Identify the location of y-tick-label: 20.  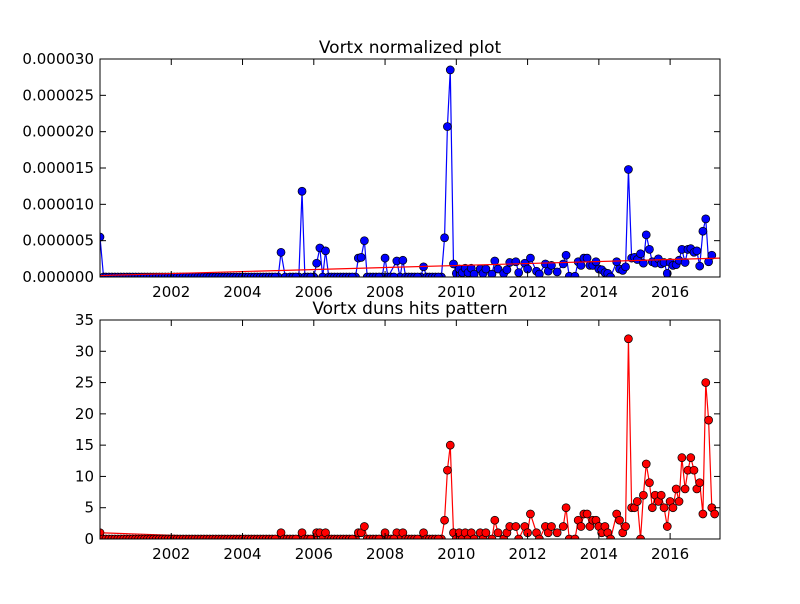
(84, 414).